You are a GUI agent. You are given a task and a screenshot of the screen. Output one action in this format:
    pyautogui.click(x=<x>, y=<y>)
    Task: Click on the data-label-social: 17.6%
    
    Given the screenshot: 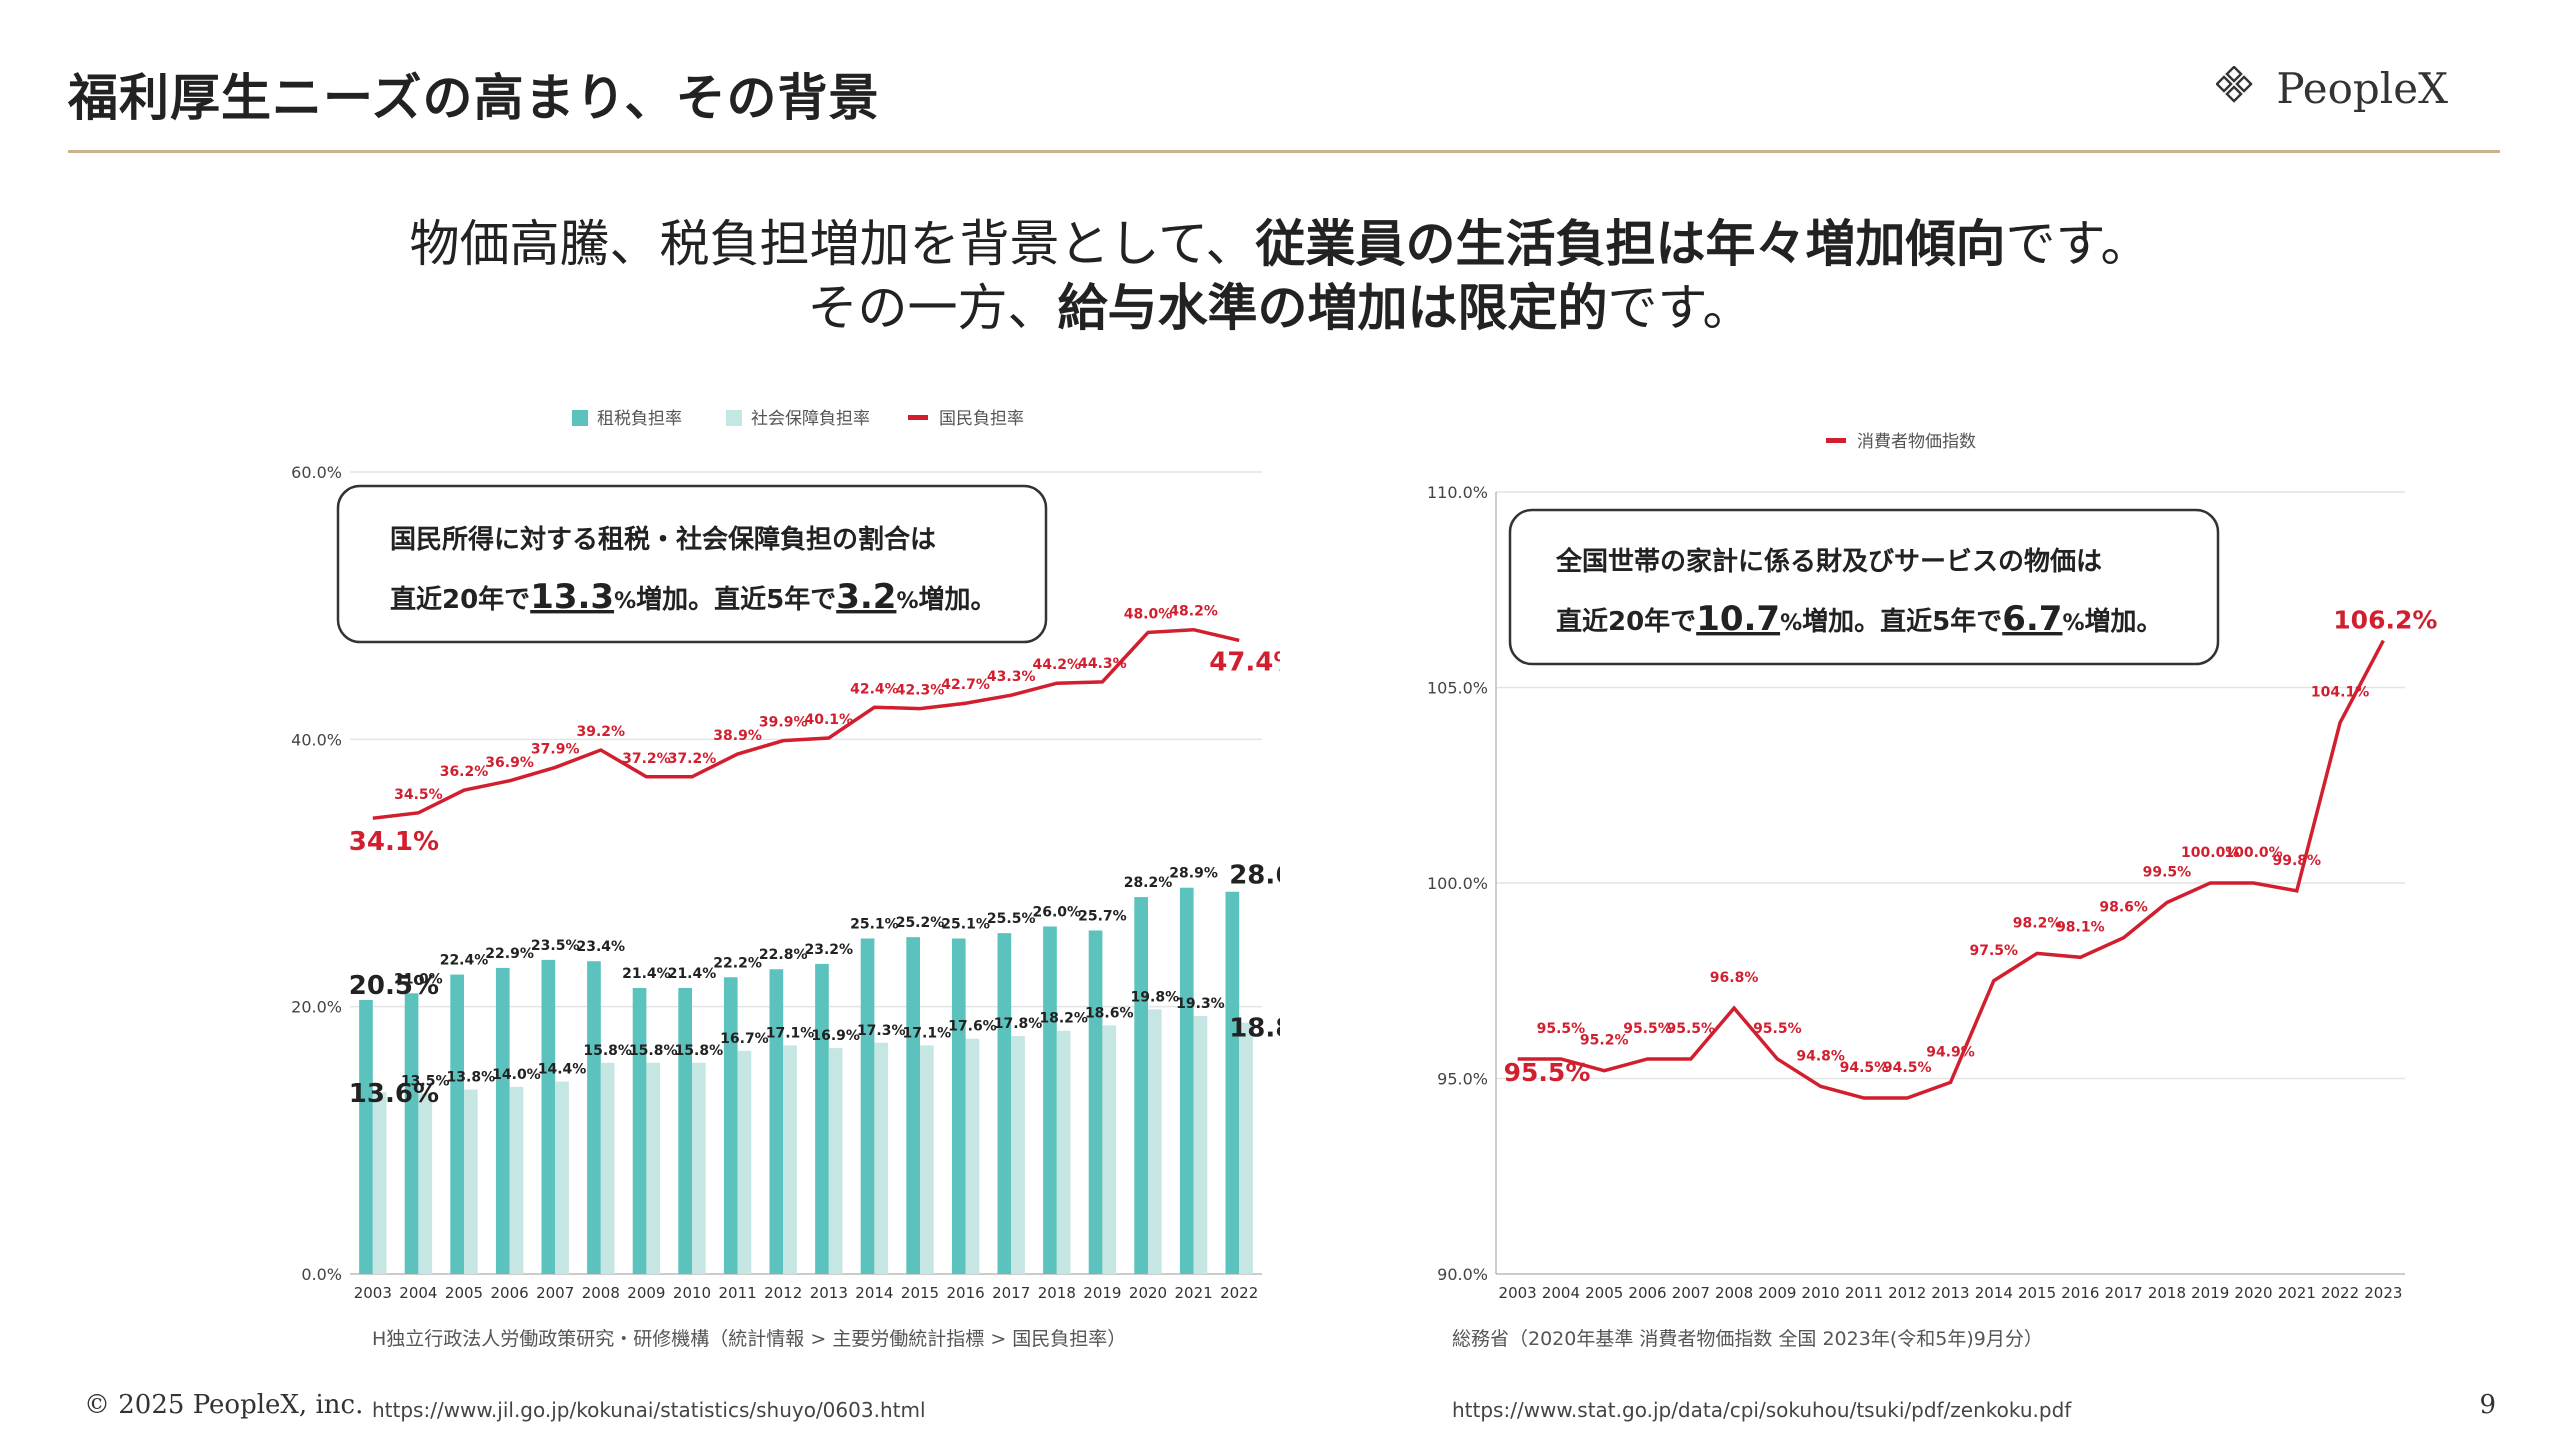 What is the action you would take?
    pyautogui.click(x=972, y=1027)
    